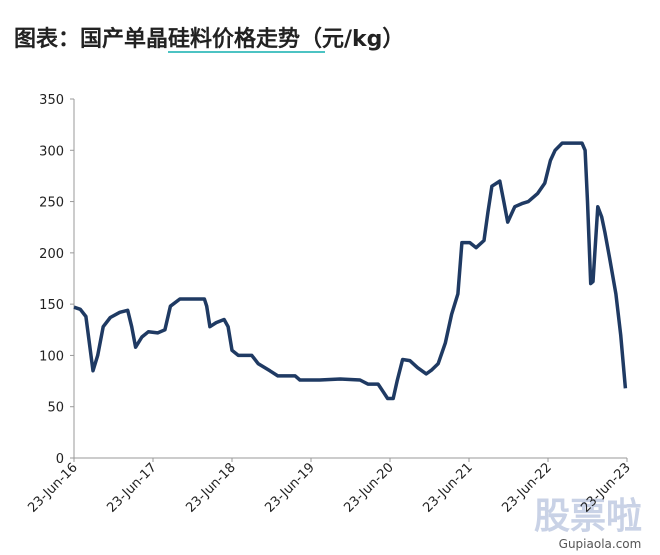 This screenshot has height=555, width=660. What do you see at coordinates (600, 544) in the screenshot?
I see `watermark-url: Gupiaola.com` at bounding box center [600, 544].